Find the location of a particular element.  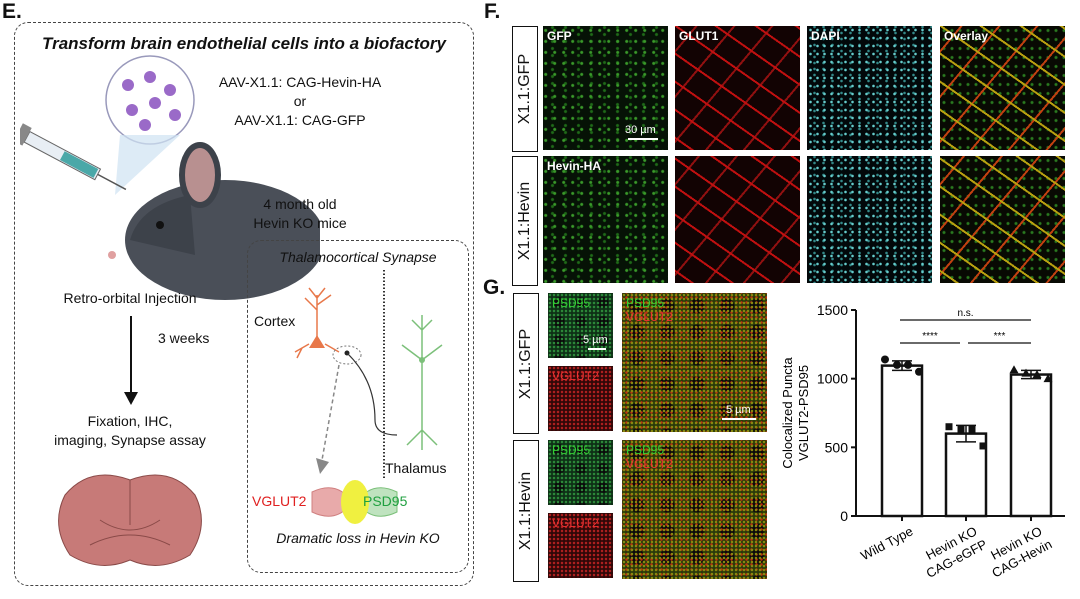

mice-genotype: Hevin KO mice is located at coordinates (300, 223).